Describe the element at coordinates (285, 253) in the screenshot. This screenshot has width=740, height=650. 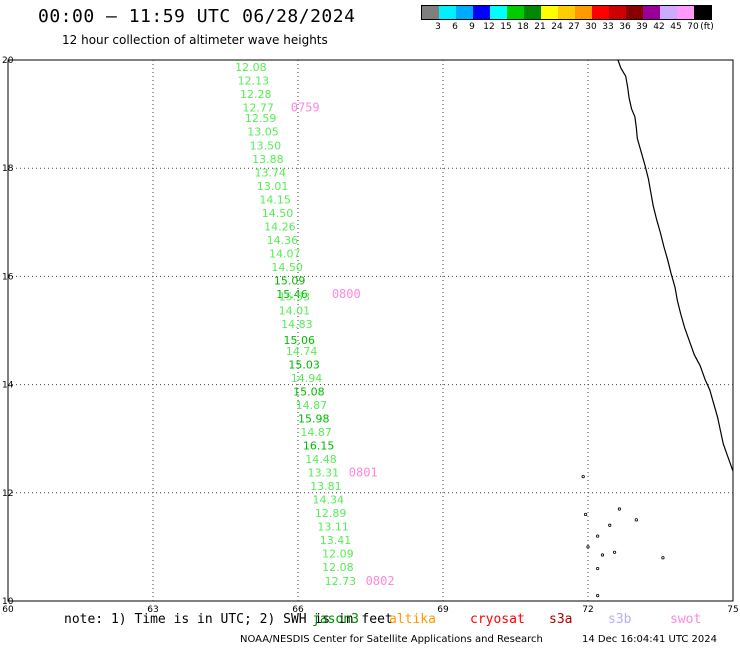
I see `wave-height-label: 14.07` at that location.